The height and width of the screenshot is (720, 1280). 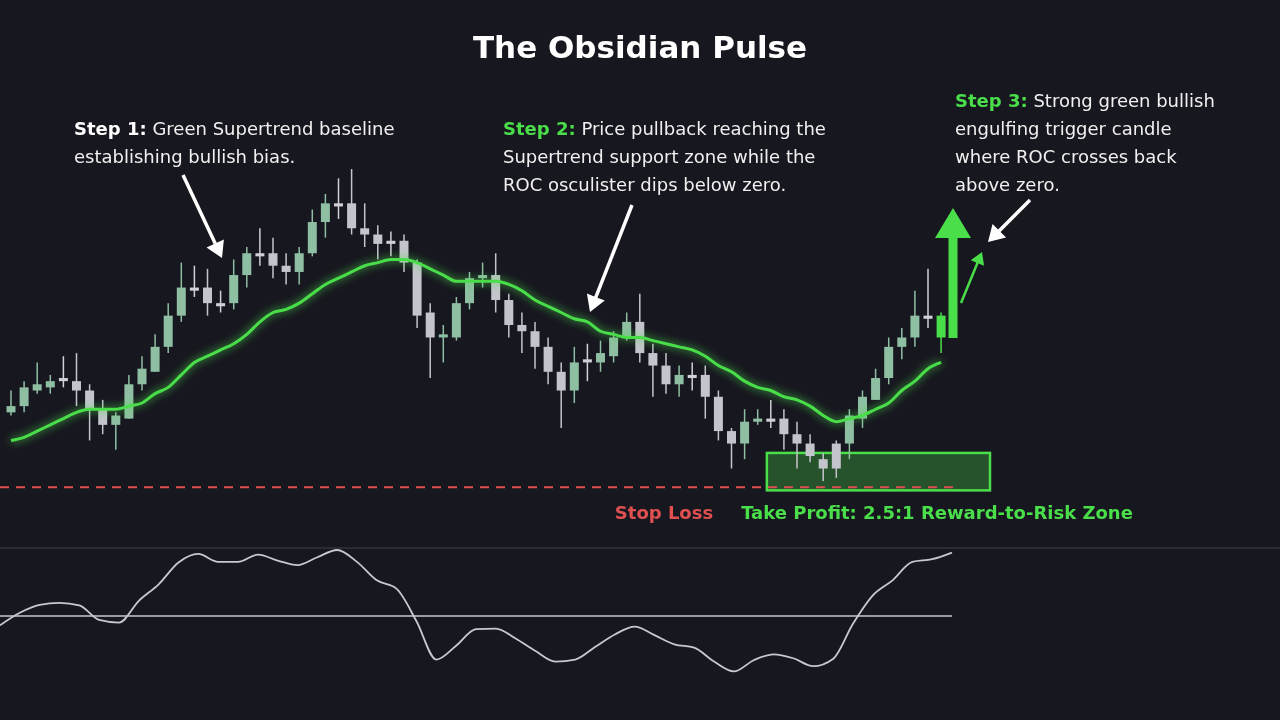 I want to click on text: Step 3: Strong green bullish engulfing trigger candle where ROC crosses back above zero., so click(x=1085, y=142).